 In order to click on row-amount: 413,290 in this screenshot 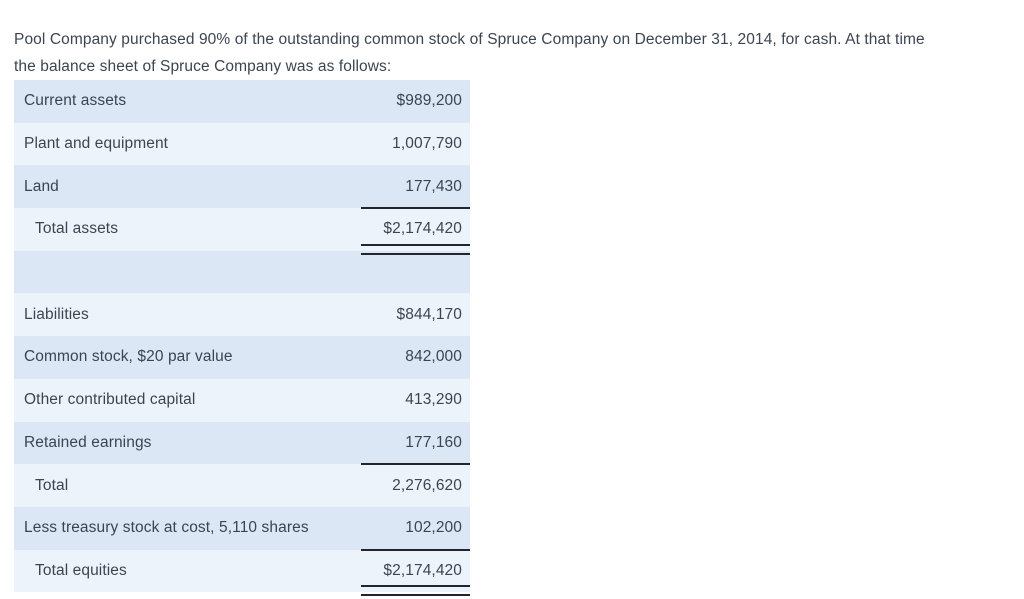, I will do `click(433, 400)`.